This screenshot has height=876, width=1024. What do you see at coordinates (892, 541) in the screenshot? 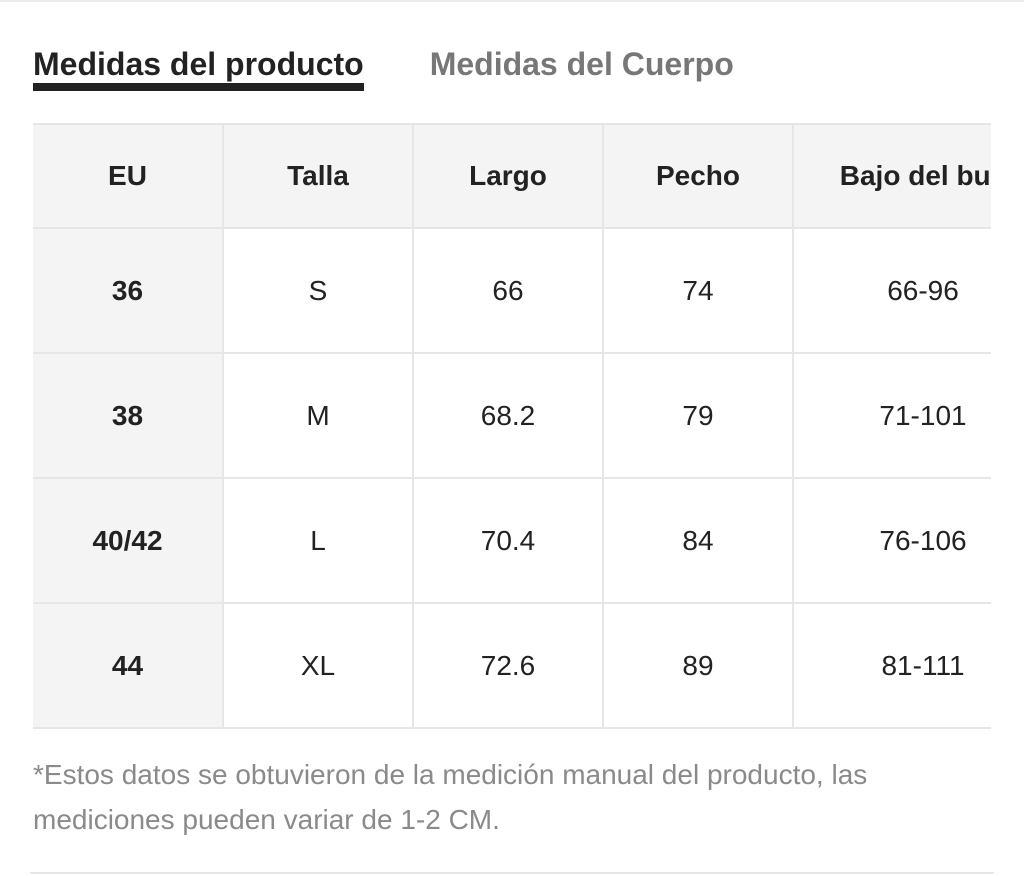
I see `bajo-del-busto-cell: 76-106` at bounding box center [892, 541].